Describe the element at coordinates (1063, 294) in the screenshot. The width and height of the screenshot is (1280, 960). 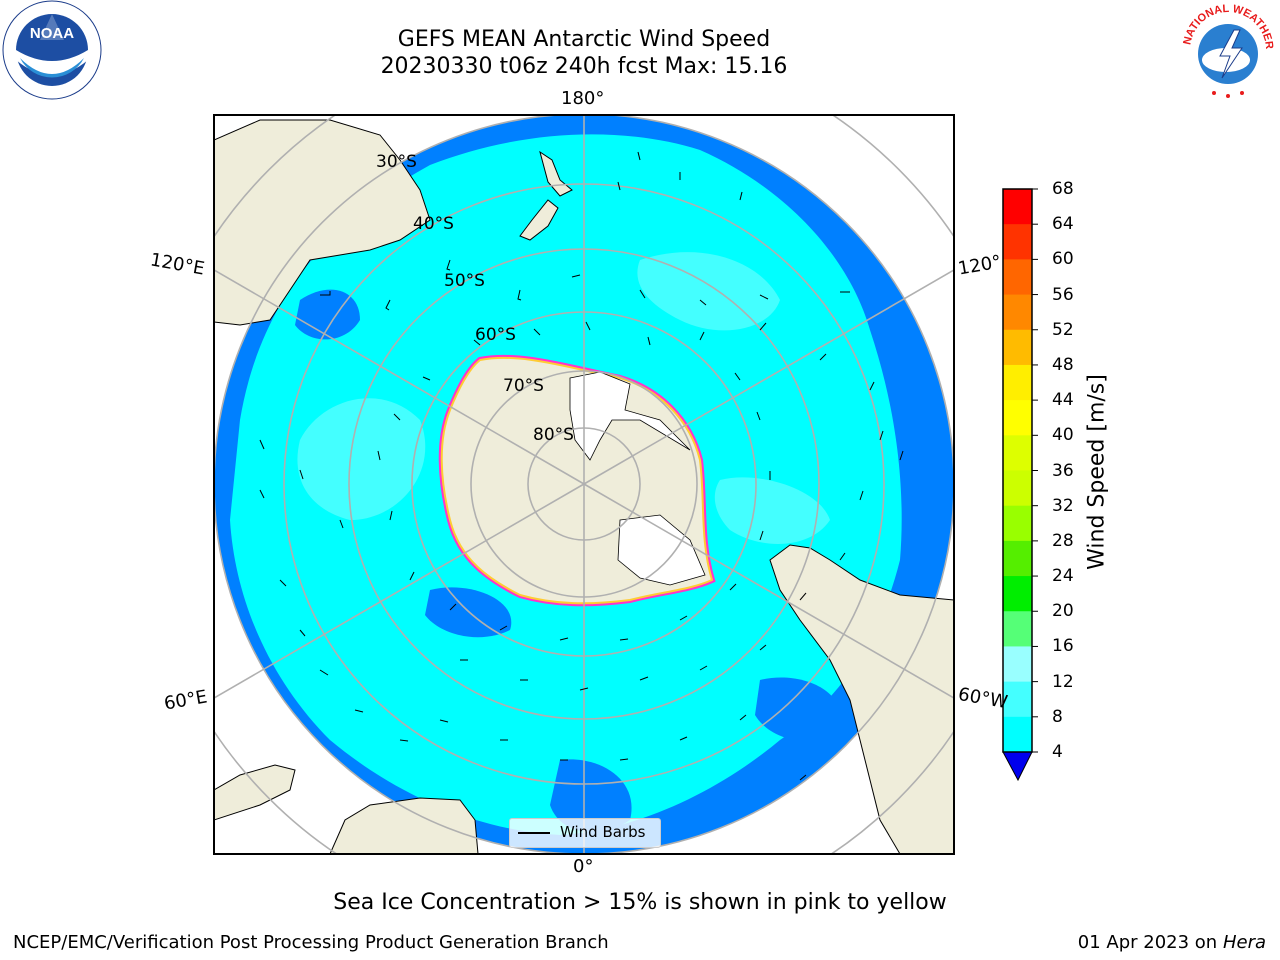
I see `colorbar-tick-label: 56` at that location.